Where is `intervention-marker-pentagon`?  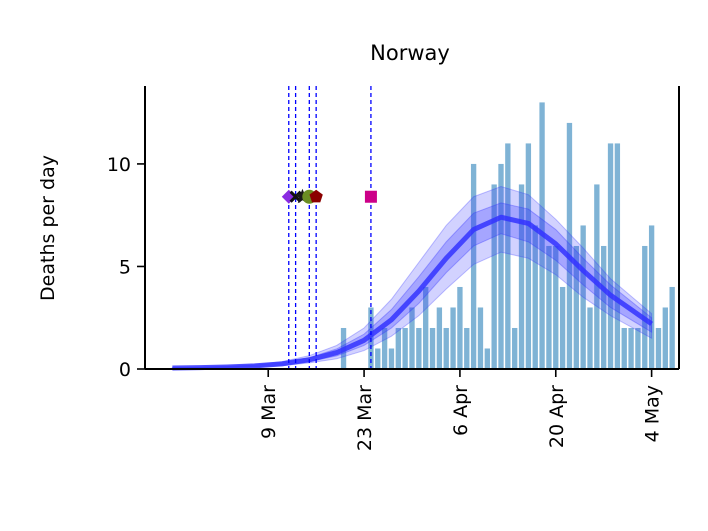
intervention-marker-pentagon is located at coordinates (316, 196).